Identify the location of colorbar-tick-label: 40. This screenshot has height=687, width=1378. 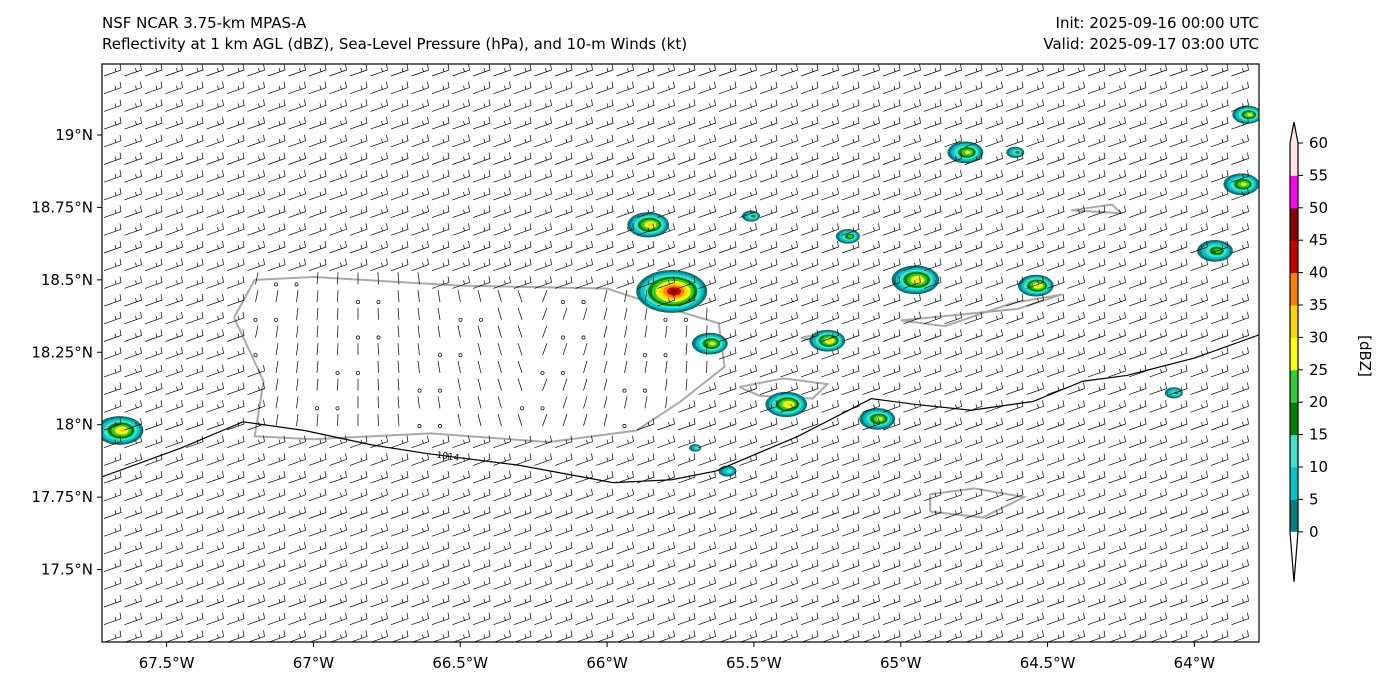
(1318, 273).